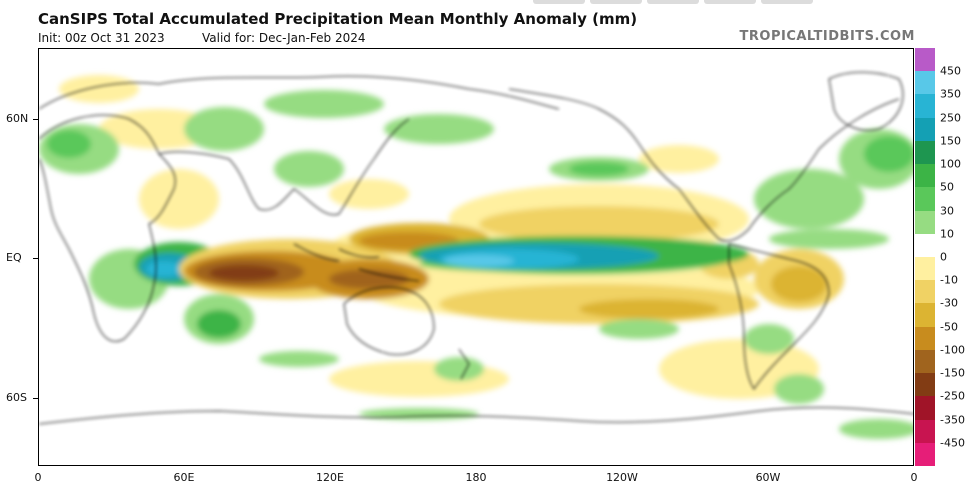 Image resolution: width=971 pixels, height=488 pixels. What do you see at coordinates (949, 327) in the screenshot?
I see `colorbar-label: -50` at bounding box center [949, 327].